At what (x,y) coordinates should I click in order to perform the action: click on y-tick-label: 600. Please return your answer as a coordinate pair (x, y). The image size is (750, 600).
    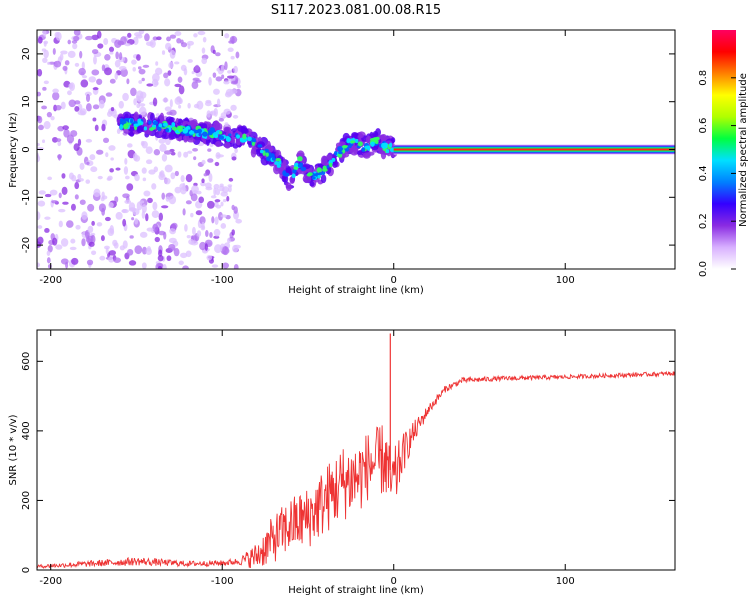
    Looking at the image, I should click on (26, 361).